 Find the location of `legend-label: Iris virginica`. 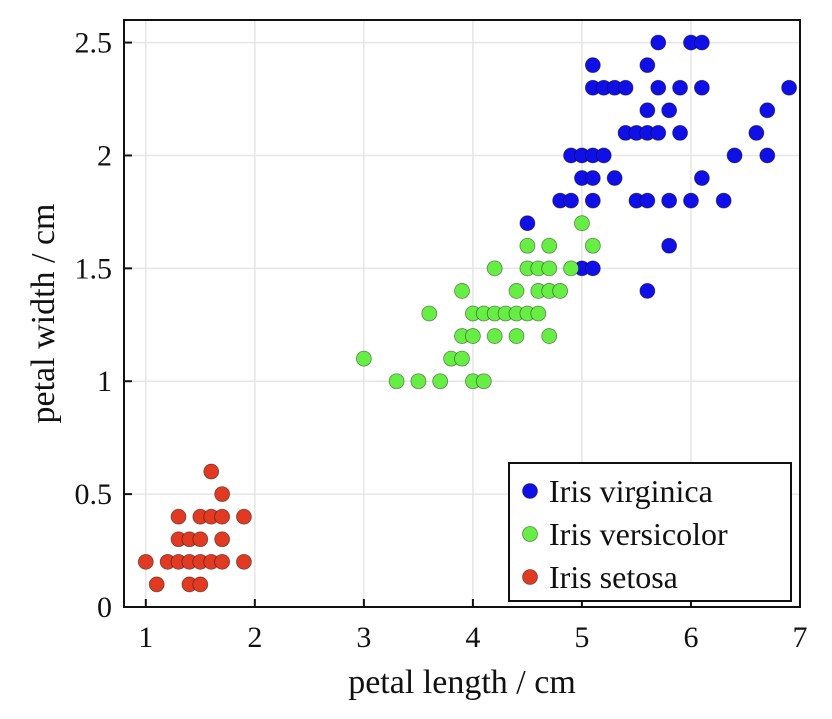

legend-label: Iris virginica is located at coordinates (631, 491).